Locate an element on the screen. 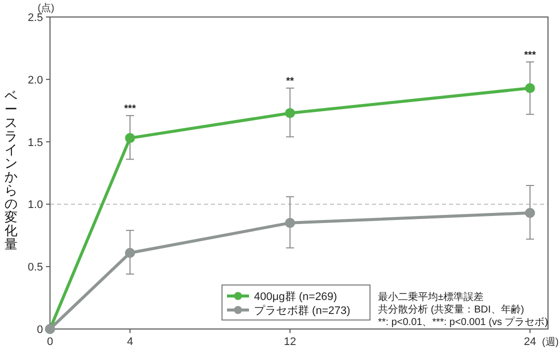 The width and height of the screenshot is (560, 349). y-tick-label: 1.0 is located at coordinates (35, 205).